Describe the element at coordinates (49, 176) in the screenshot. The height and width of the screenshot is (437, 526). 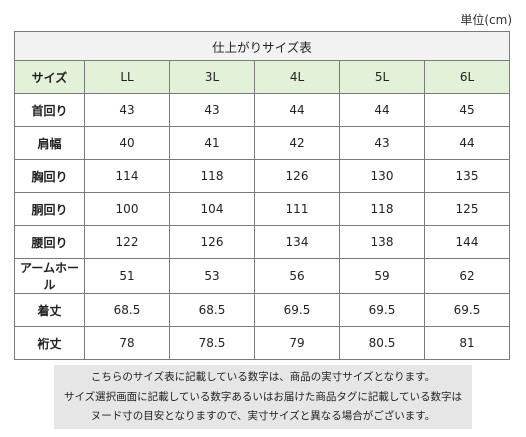
I see `row-label: 胸回り` at that location.